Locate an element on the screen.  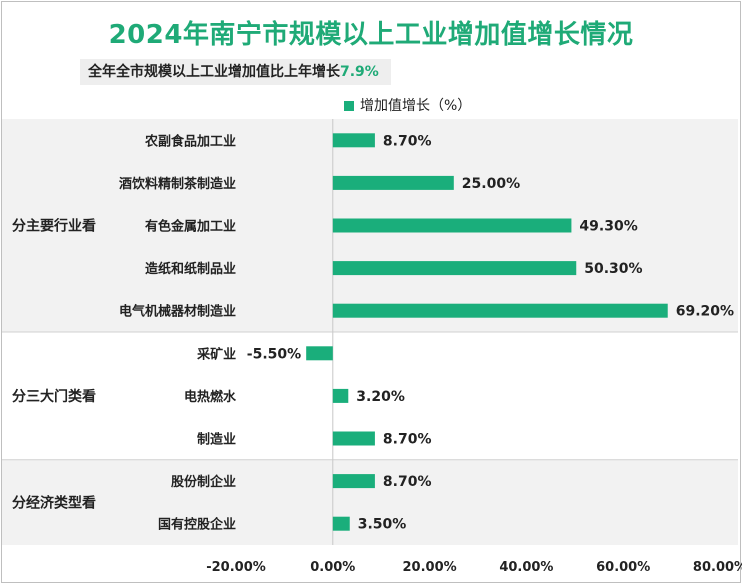
chart-legend: 增加值增长（%） is located at coordinates (407, 105).